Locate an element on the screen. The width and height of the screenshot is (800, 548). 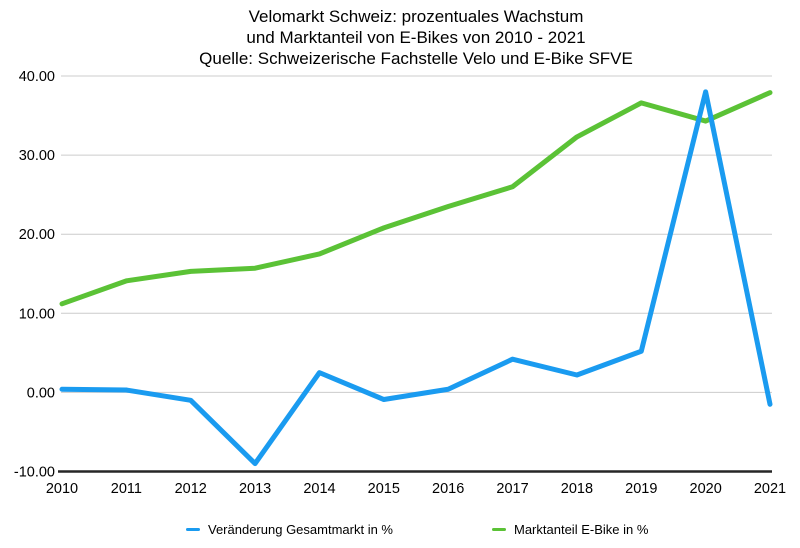
ytick-label-10: 10.00 is located at coordinates (37, 314).